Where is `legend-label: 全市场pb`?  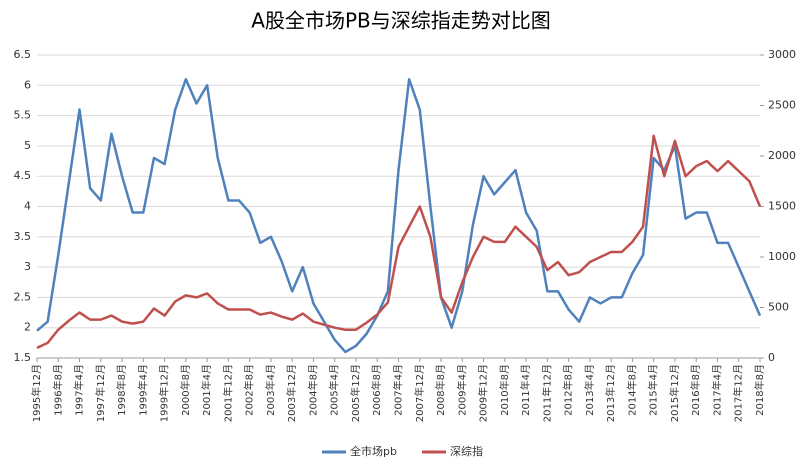 legend-label: 全市场pb is located at coordinates (373, 451).